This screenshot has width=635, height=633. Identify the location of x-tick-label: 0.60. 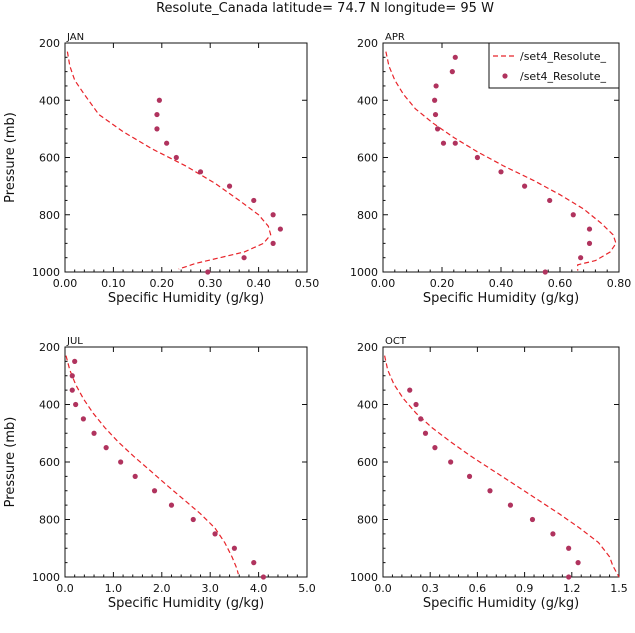
(560, 283).